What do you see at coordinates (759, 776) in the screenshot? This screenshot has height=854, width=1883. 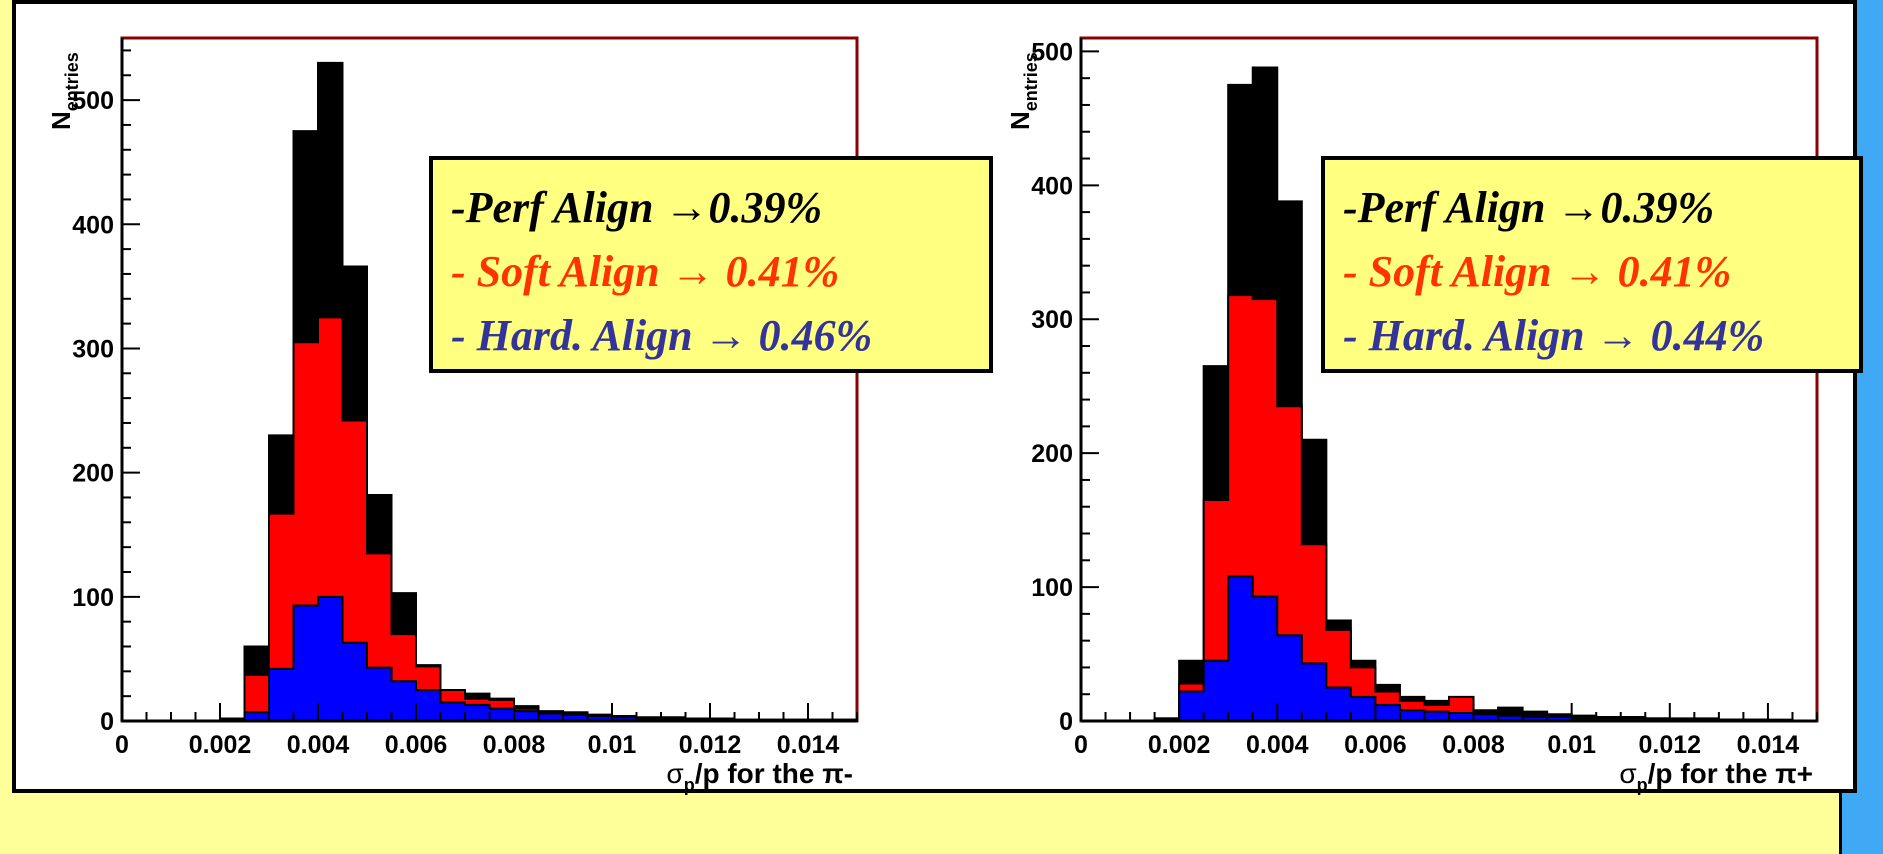 I see `x-axis-title: σp/p for the π-` at bounding box center [759, 776].